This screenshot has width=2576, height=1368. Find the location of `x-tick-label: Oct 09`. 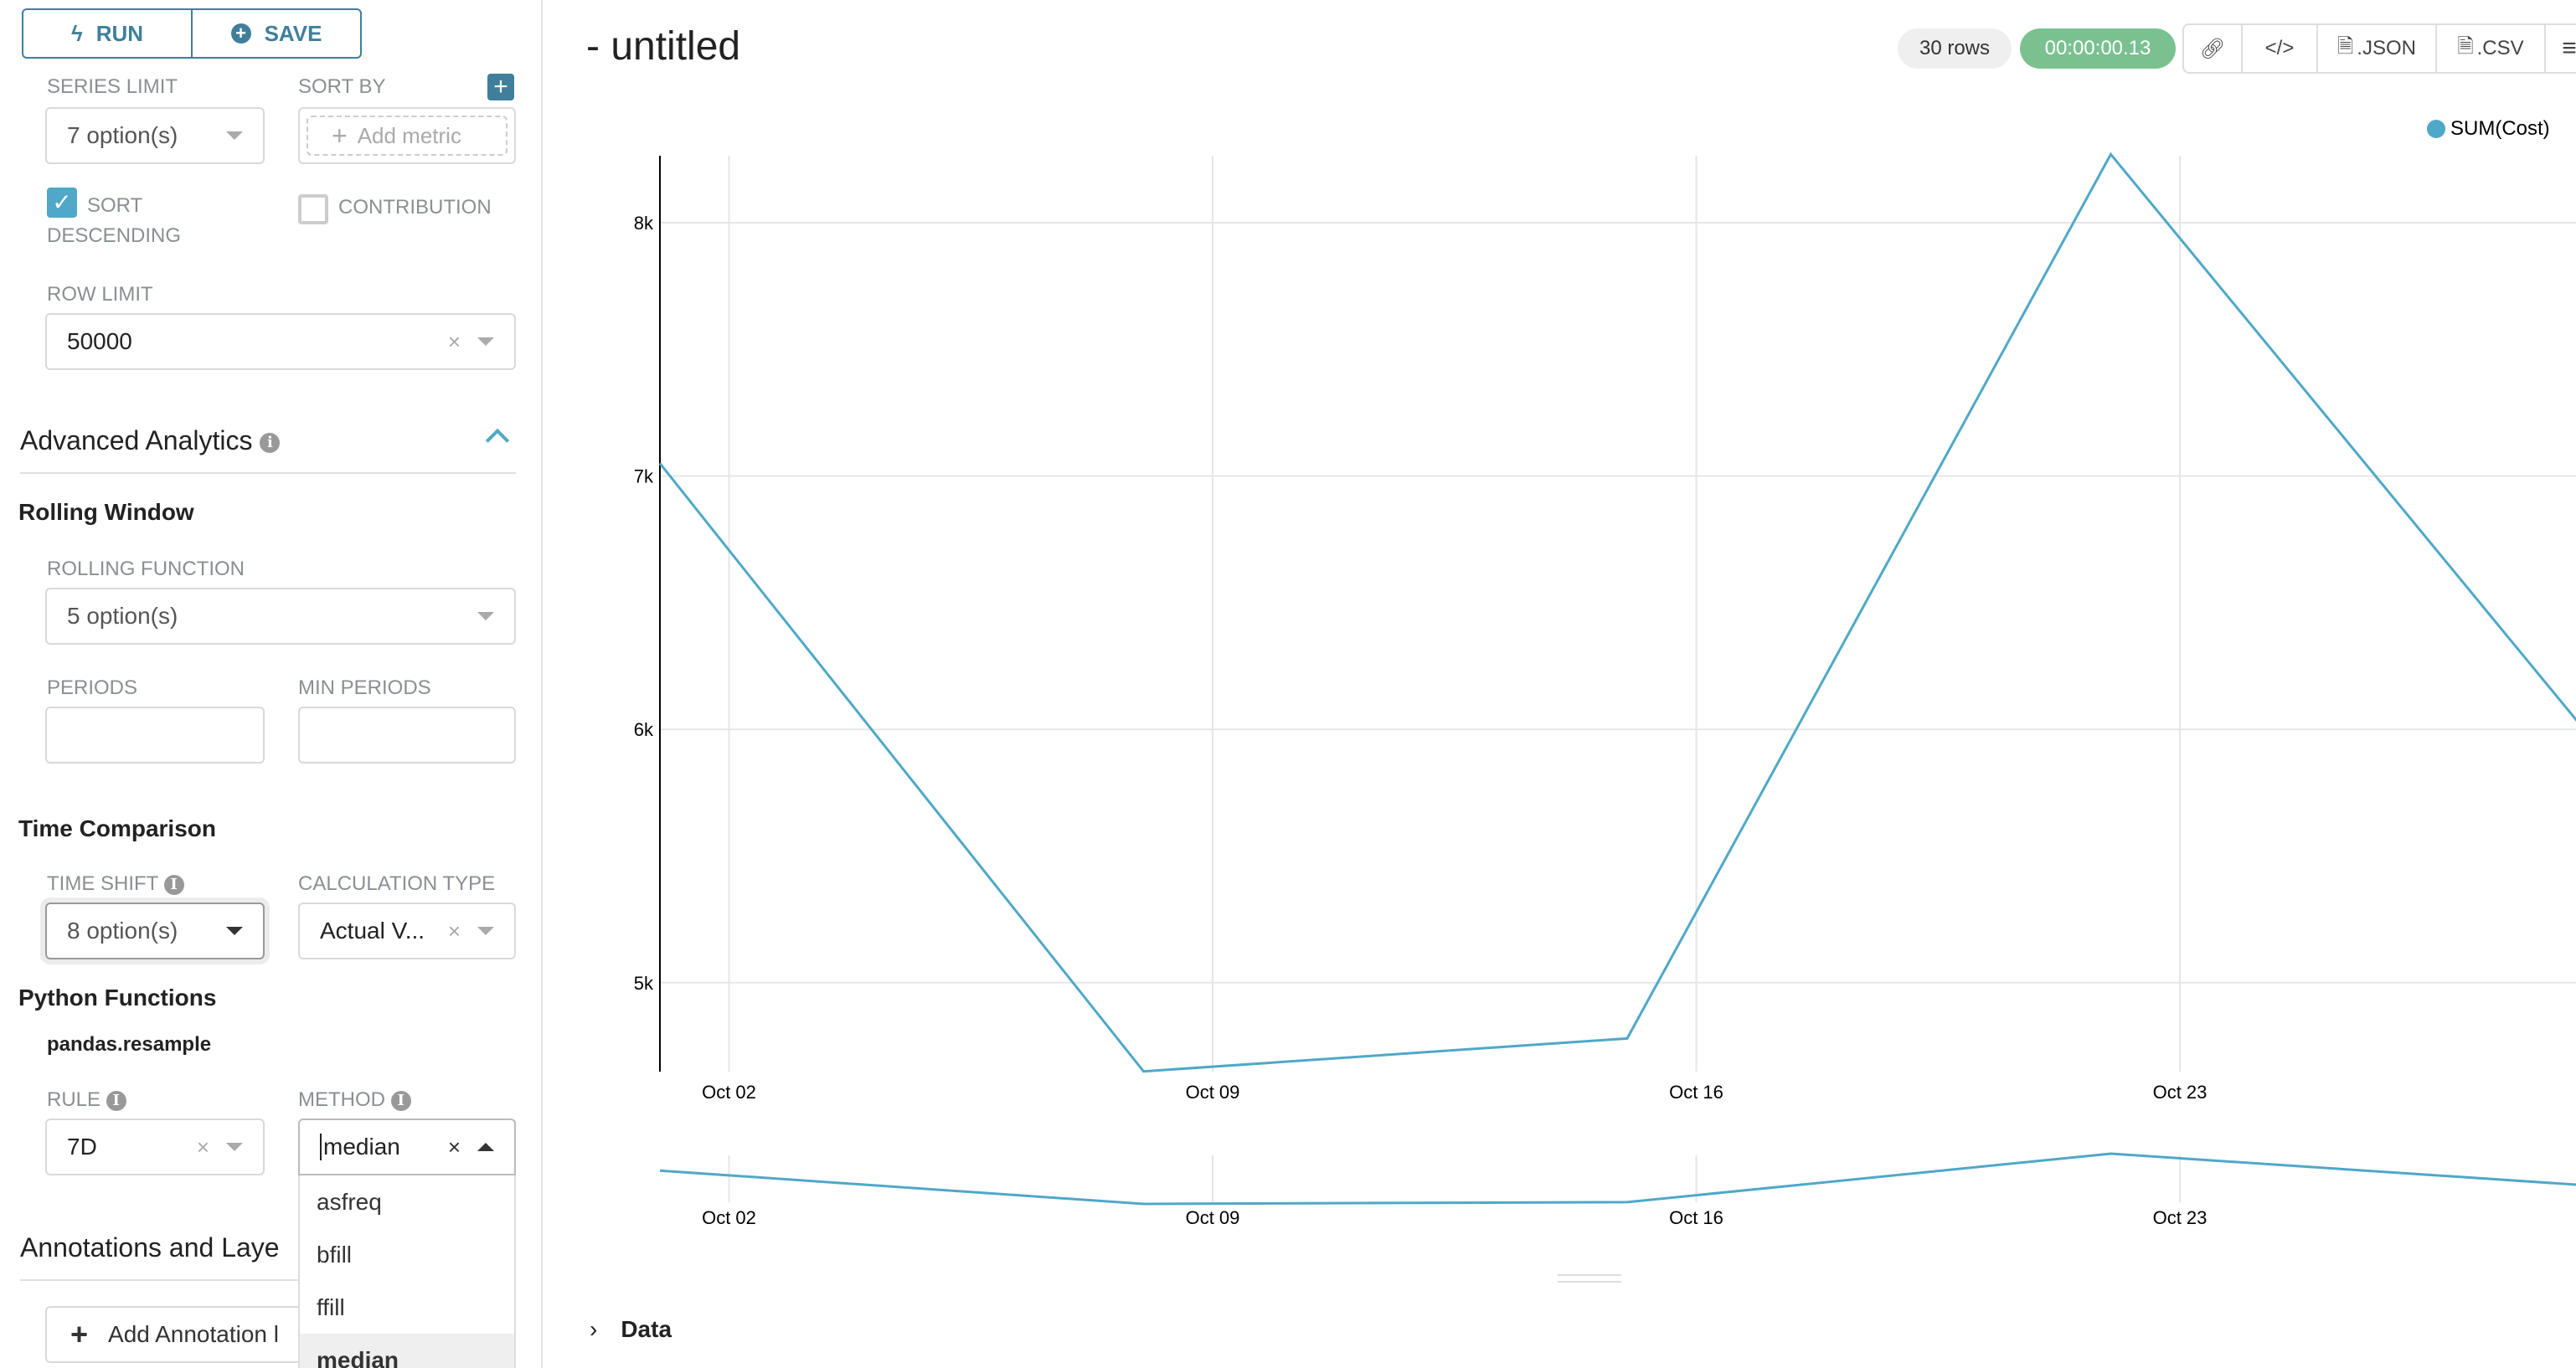

x-tick-label: Oct 09 is located at coordinates (1213, 1092).